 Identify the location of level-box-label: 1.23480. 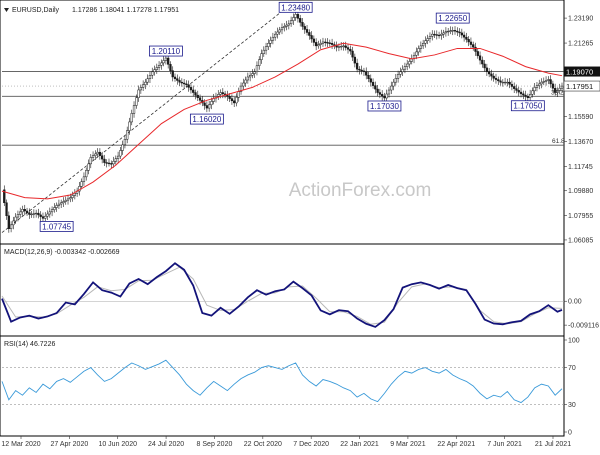
(295, 7).